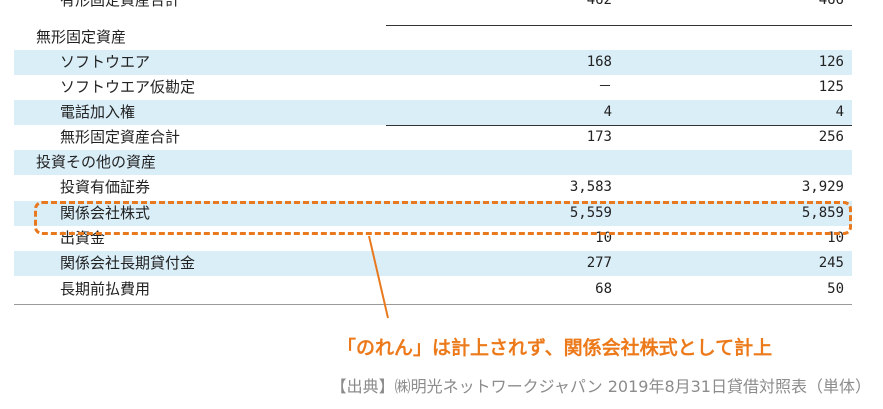  What do you see at coordinates (839, 112) in the screenshot?
I see `current-value: 4` at bounding box center [839, 112].